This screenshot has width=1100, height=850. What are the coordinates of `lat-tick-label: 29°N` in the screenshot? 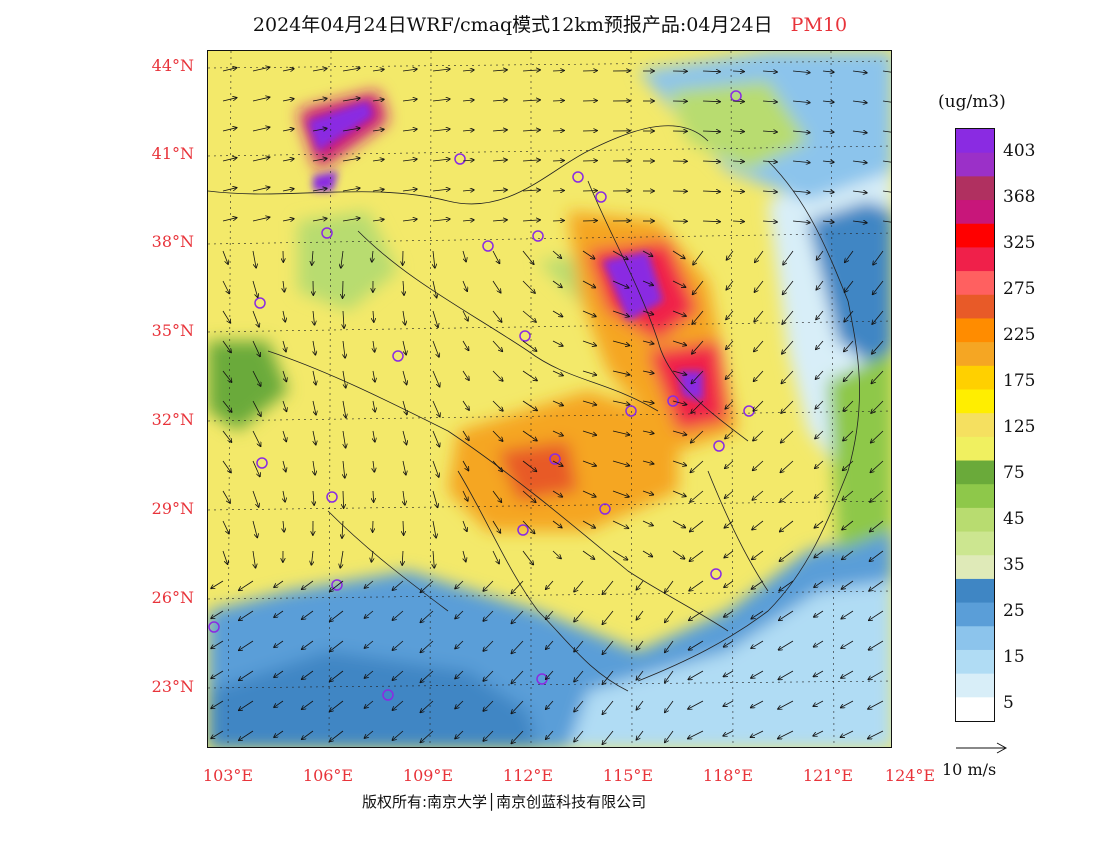 It's located at (172, 508).